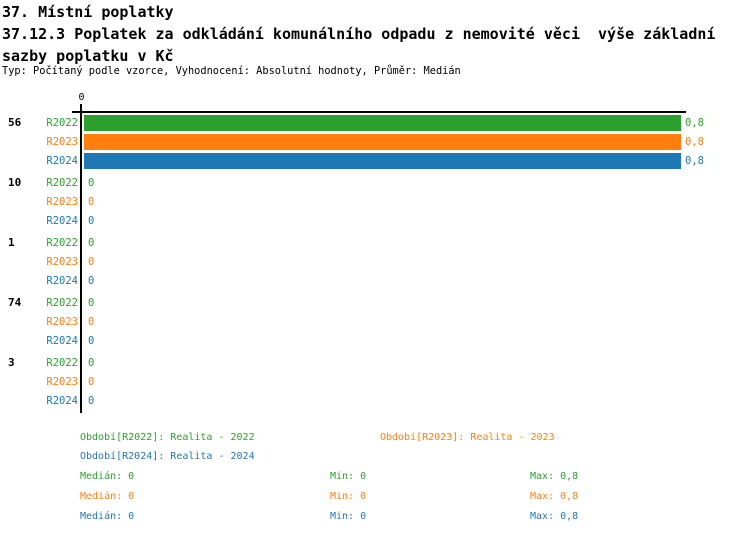 This screenshot has width=750, height=534. I want to click on stat-min-r2022: Min: 0, so click(348, 476).